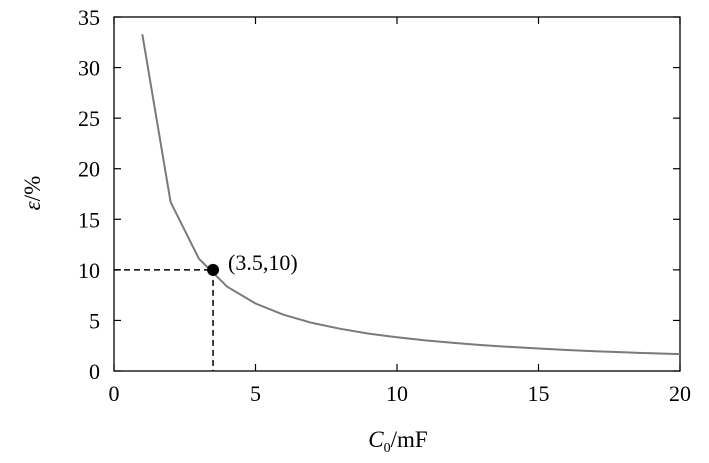 This screenshot has width=709, height=463. Describe the element at coordinates (94, 320) in the screenshot. I see `y-tick-label: 5` at that location.